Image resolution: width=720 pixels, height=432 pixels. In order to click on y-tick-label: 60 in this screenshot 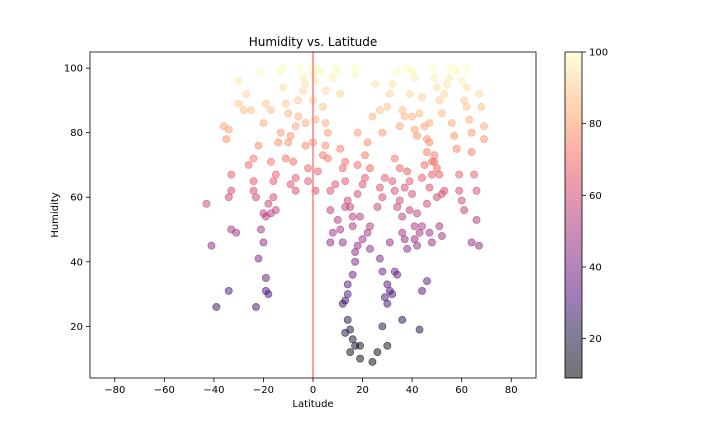, I will do `click(76, 198)`.